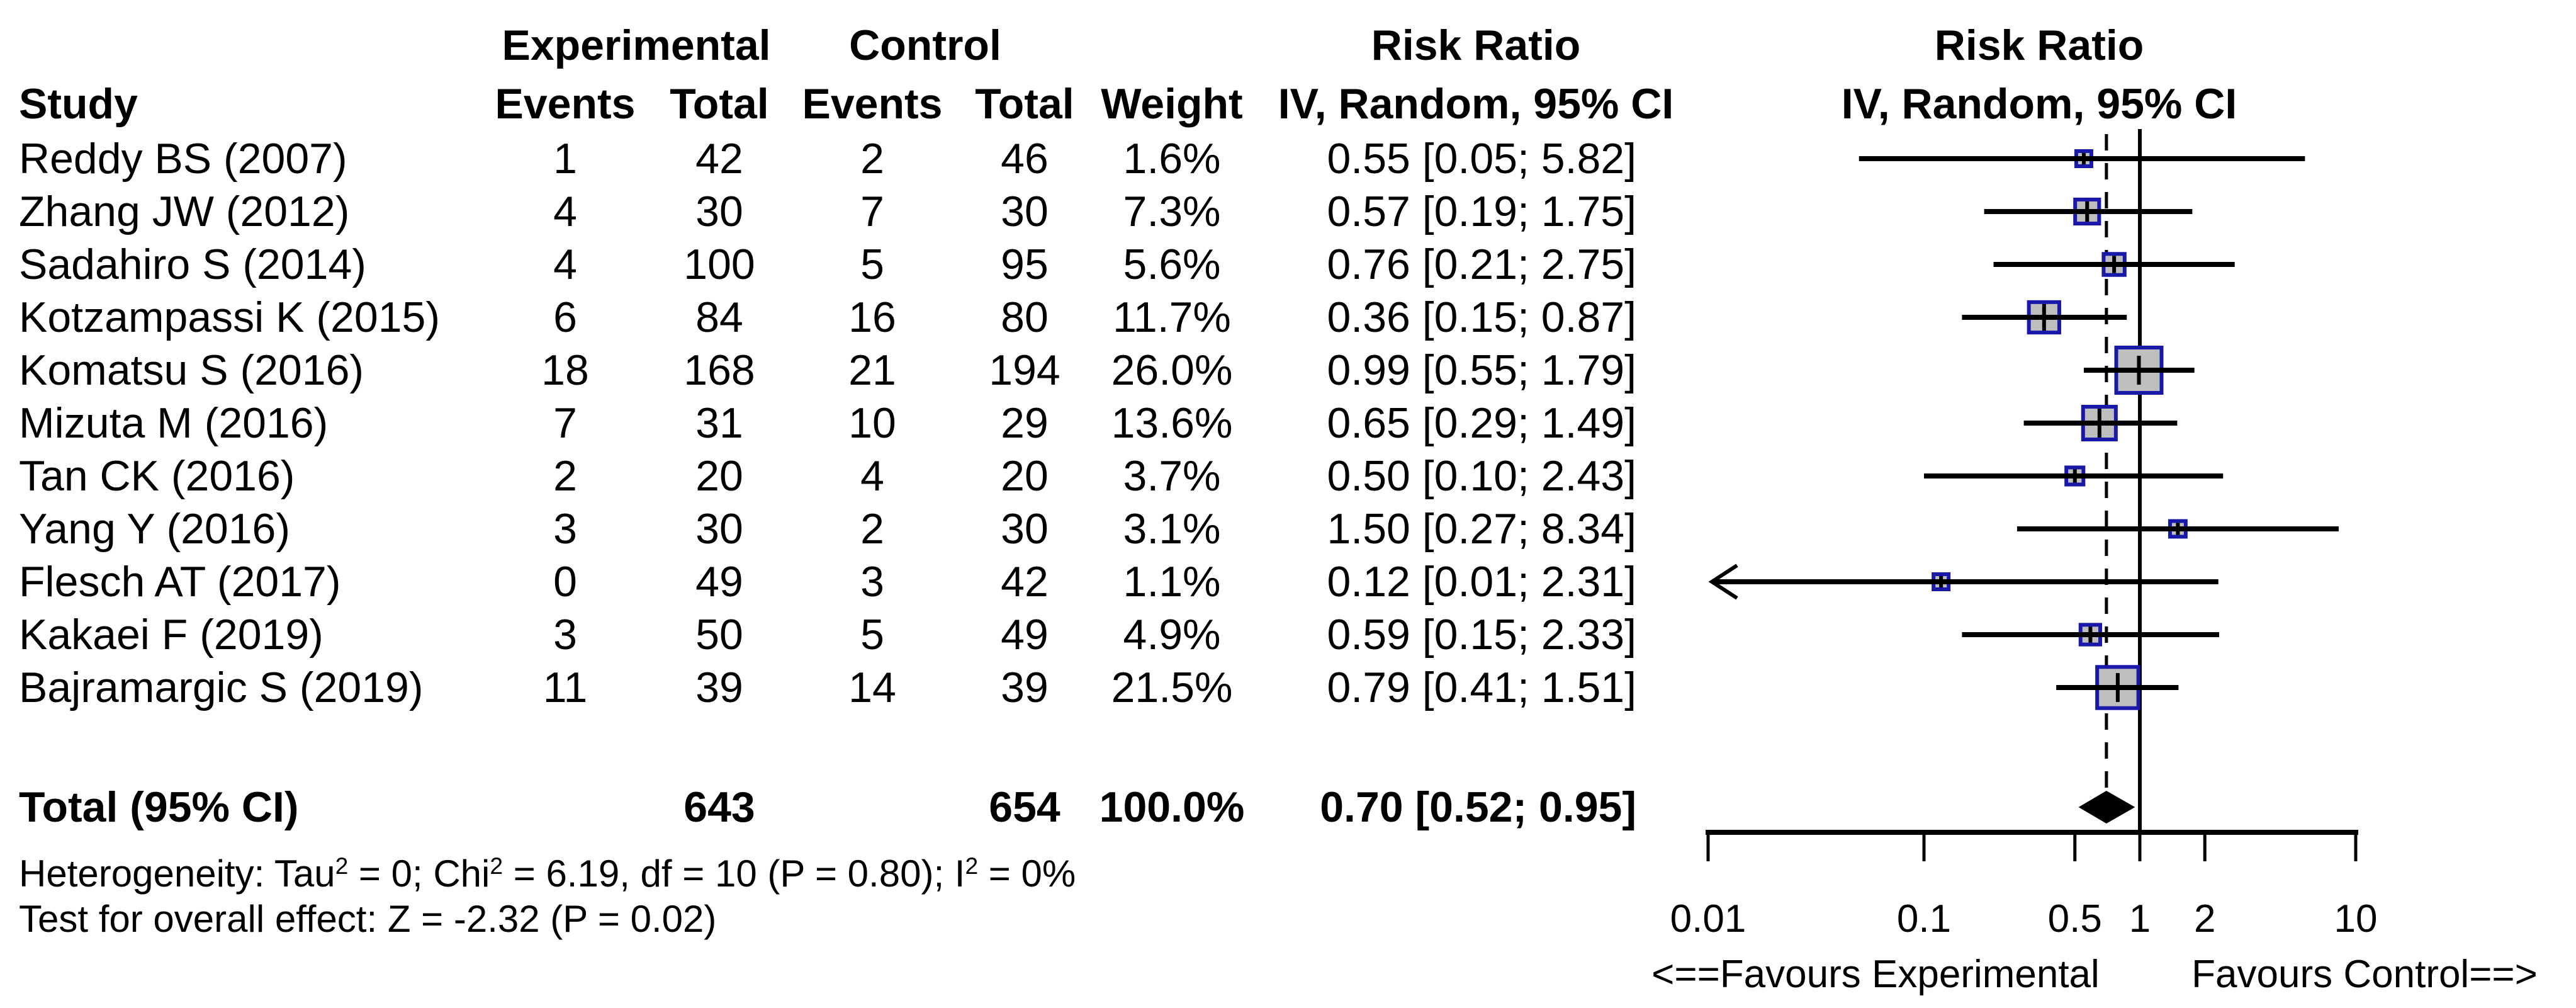  What do you see at coordinates (872, 687) in the screenshot?
I see `control-events: 14` at bounding box center [872, 687].